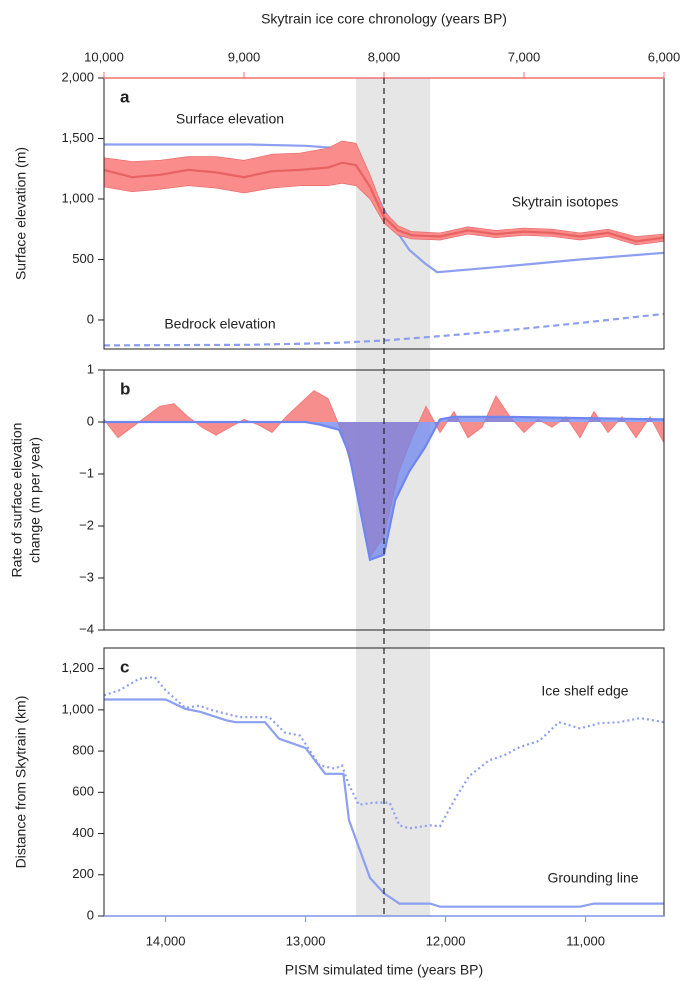 This screenshot has height=981, width=686. Describe the element at coordinates (384, 488) in the screenshot. I see `rate-line` at that location.